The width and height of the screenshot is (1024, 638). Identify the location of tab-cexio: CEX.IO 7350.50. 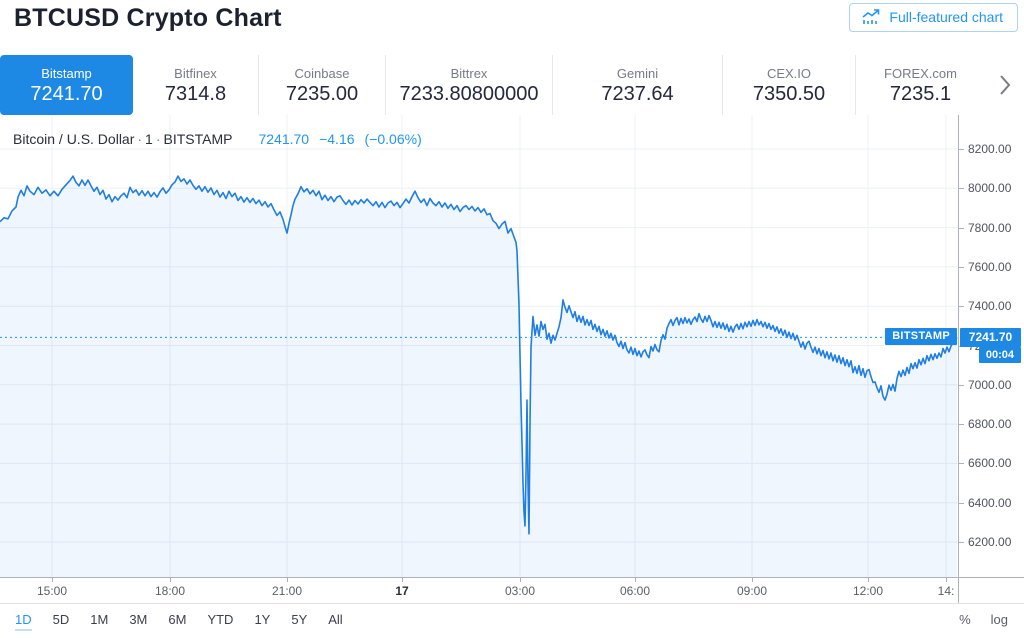
(788, 85).